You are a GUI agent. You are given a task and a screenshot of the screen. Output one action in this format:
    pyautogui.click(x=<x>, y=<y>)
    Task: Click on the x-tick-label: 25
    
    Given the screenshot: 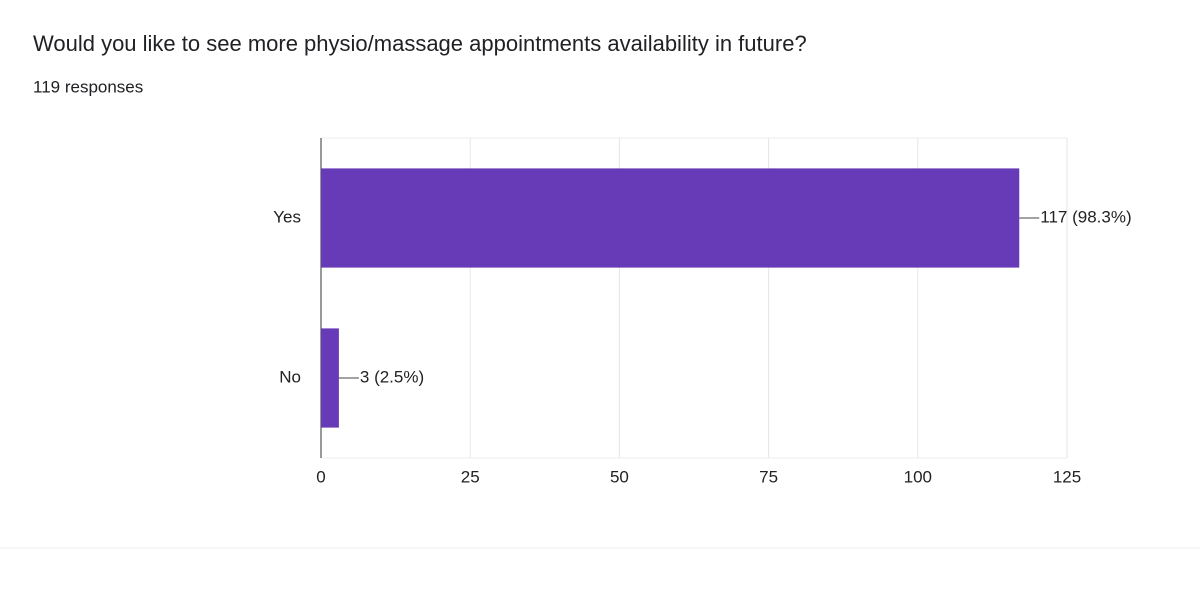 What is the action you would take?
    pyautogui.click(x=470, y=476)
    